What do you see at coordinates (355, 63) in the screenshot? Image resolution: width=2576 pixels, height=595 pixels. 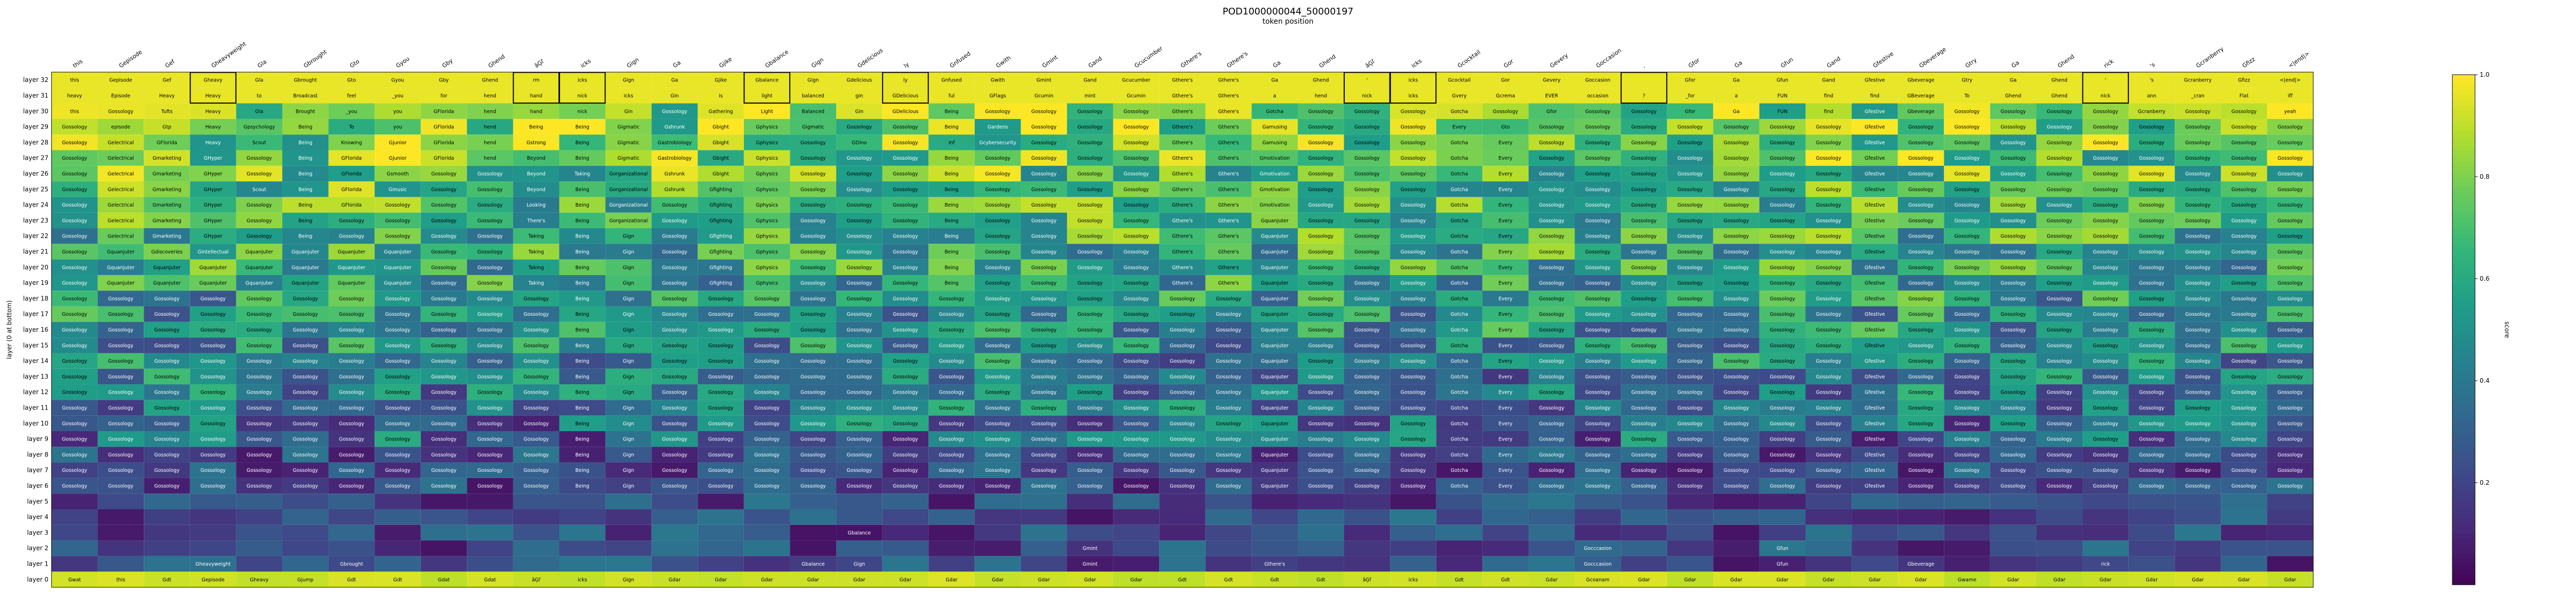 I see `x-tick-label: Gto` at bounding box center [355, 63].